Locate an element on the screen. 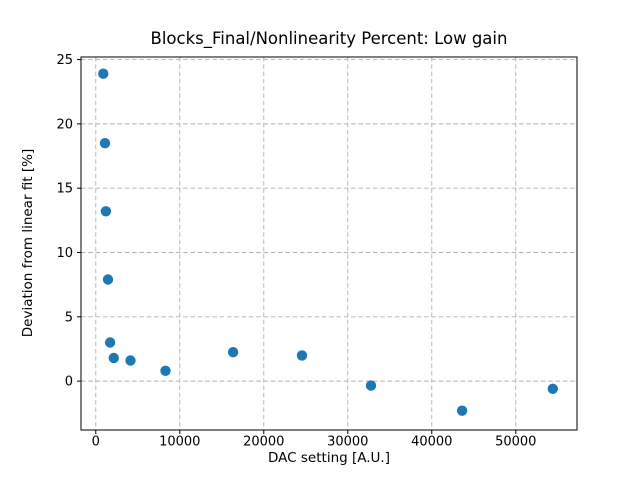  x-tick-label: 50000 is located at coordinates (515, 442).